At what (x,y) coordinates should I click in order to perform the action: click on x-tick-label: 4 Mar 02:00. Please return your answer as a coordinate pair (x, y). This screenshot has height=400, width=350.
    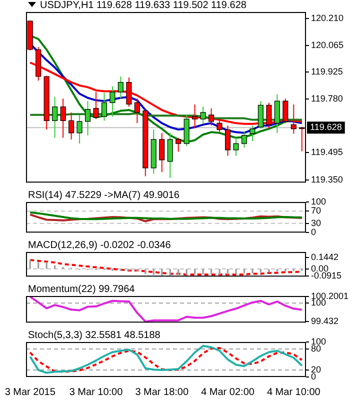
    Looking at the image, I should click on (228, 392).